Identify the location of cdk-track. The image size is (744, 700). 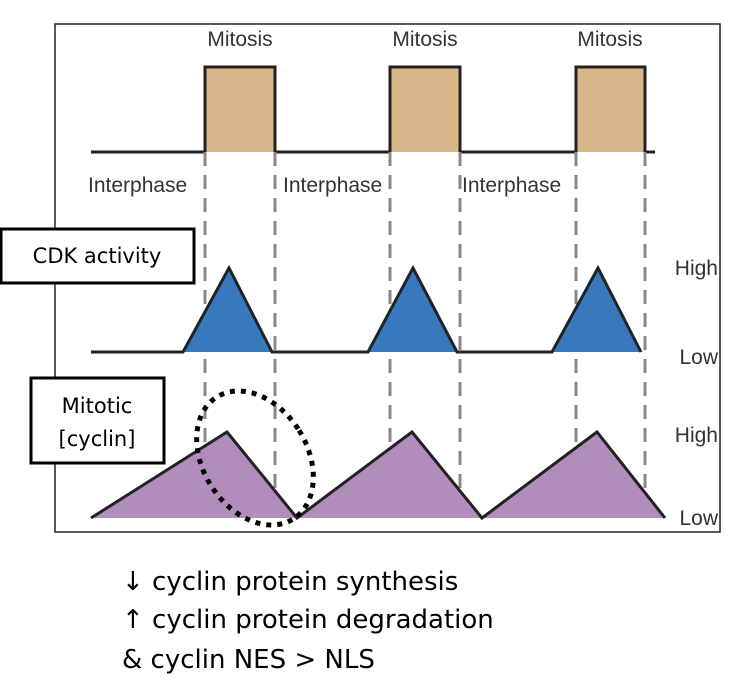
(367, 309).